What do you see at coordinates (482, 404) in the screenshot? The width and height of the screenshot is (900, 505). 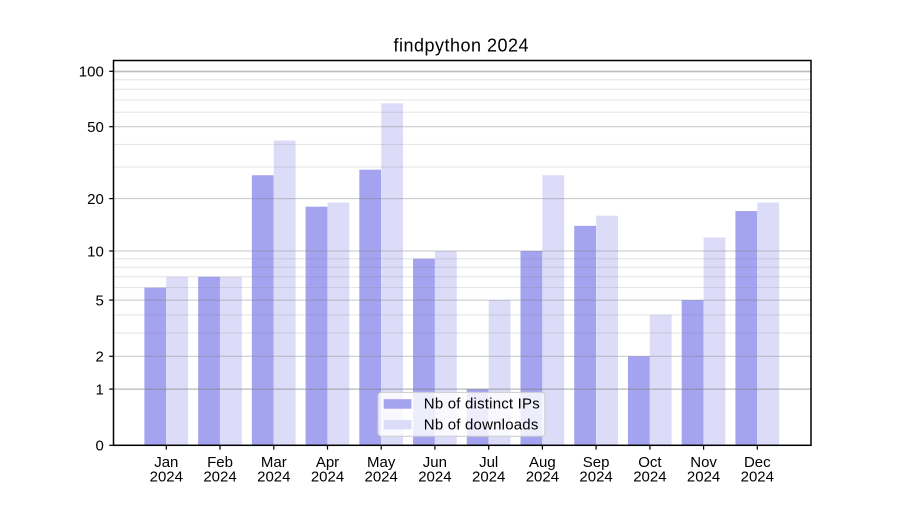 I see `svg-text: Nb of distinct IPs` at bounding box center [482, 404].